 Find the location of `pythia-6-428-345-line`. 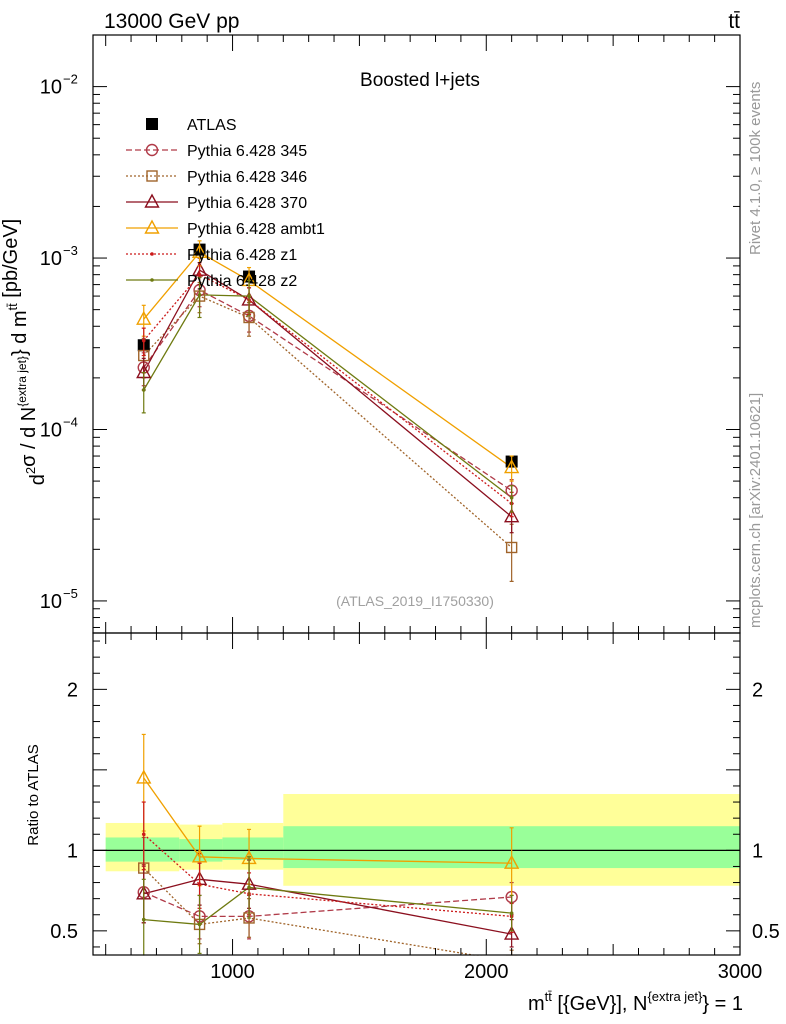

pythia-6-428-345-line is located at coordinates (327, 390).